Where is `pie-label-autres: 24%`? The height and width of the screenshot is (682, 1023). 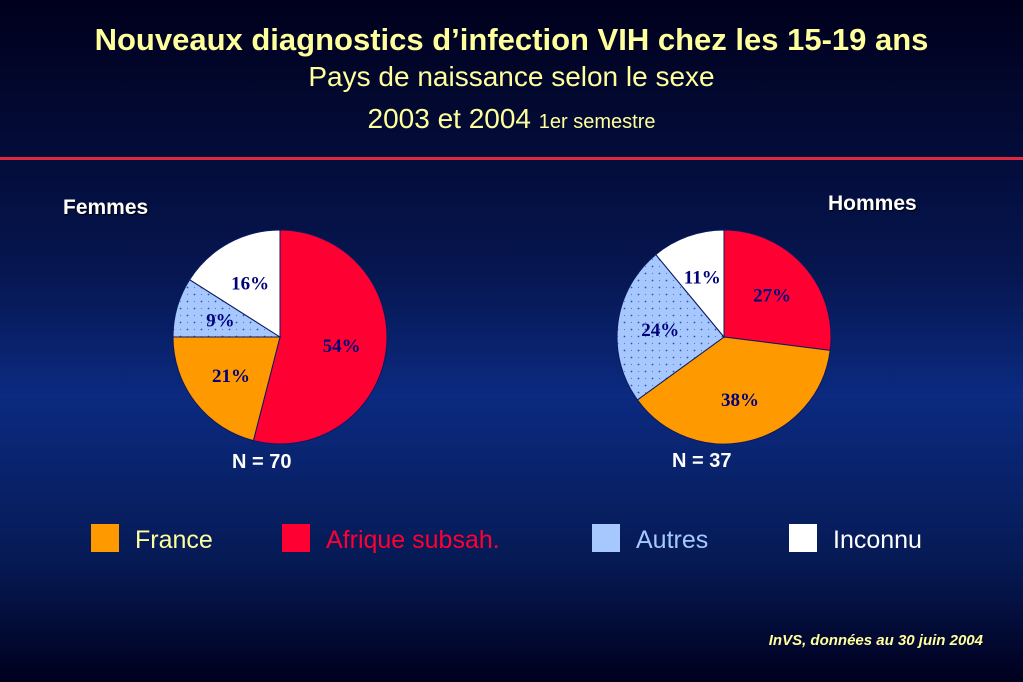 pie-label-autres: 24% is located at coordinates (660, 330).